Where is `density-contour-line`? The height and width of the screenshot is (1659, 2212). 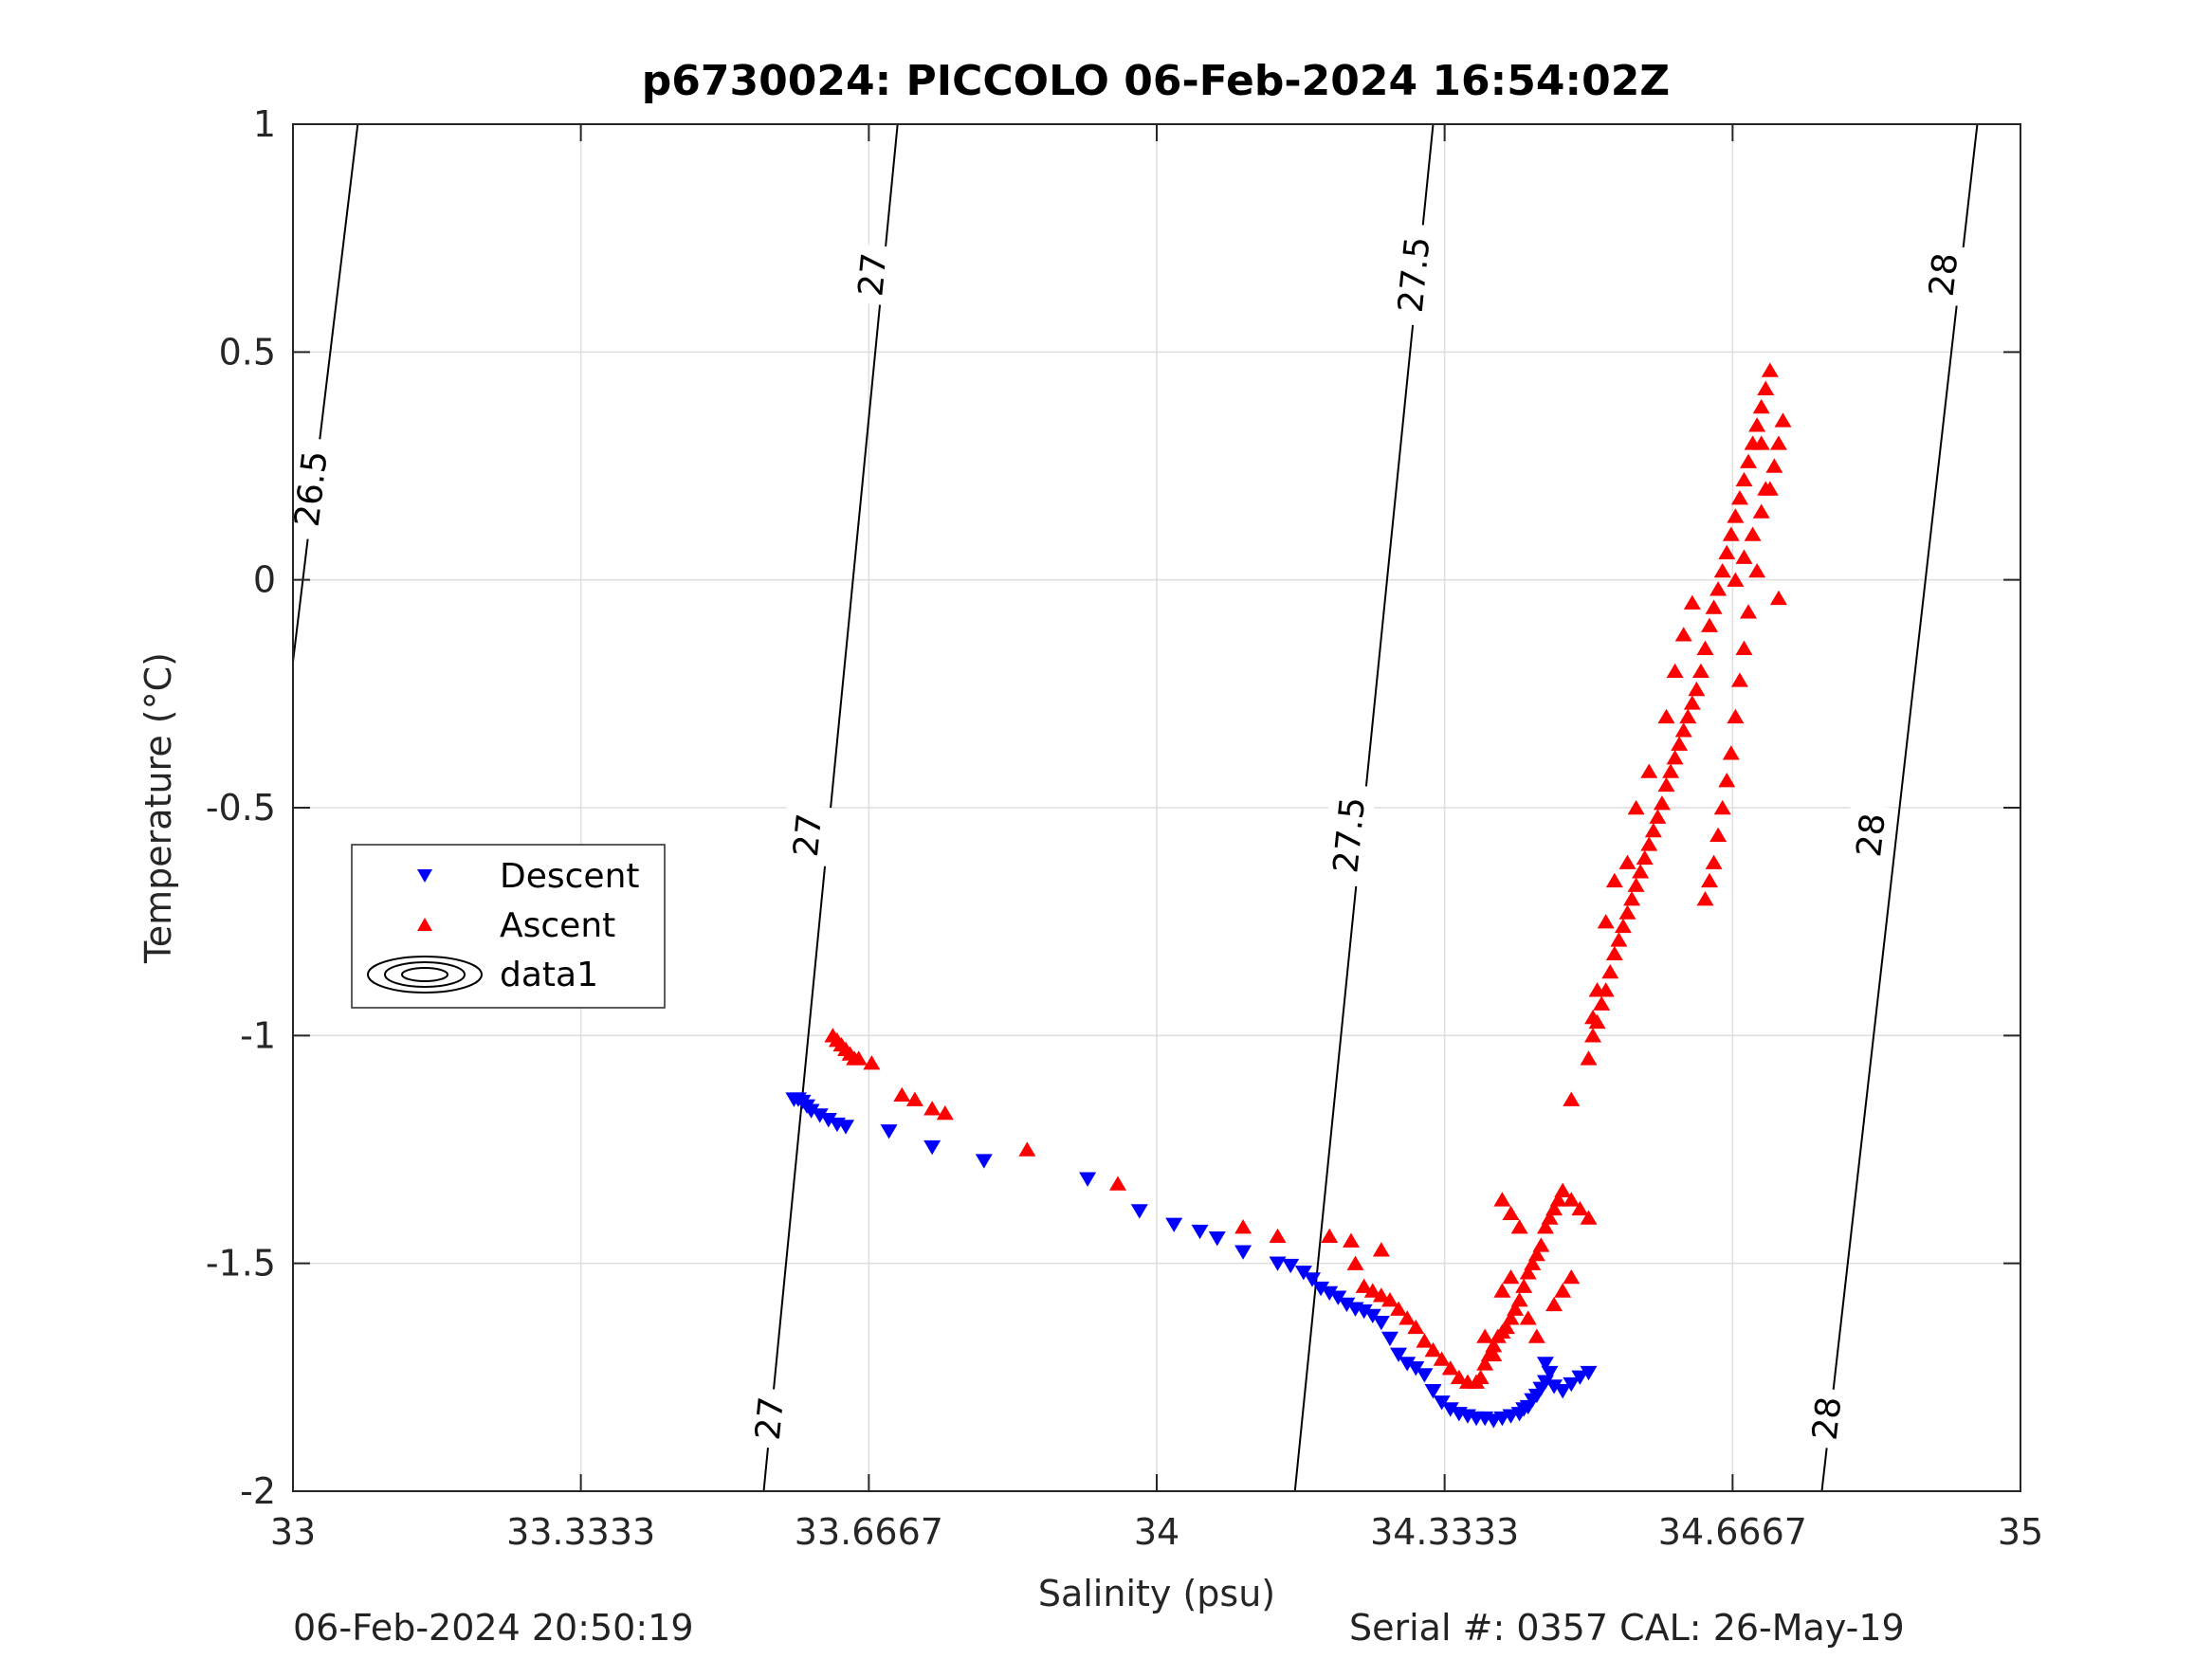
density-contour-line is located at coordinates (325, 393).